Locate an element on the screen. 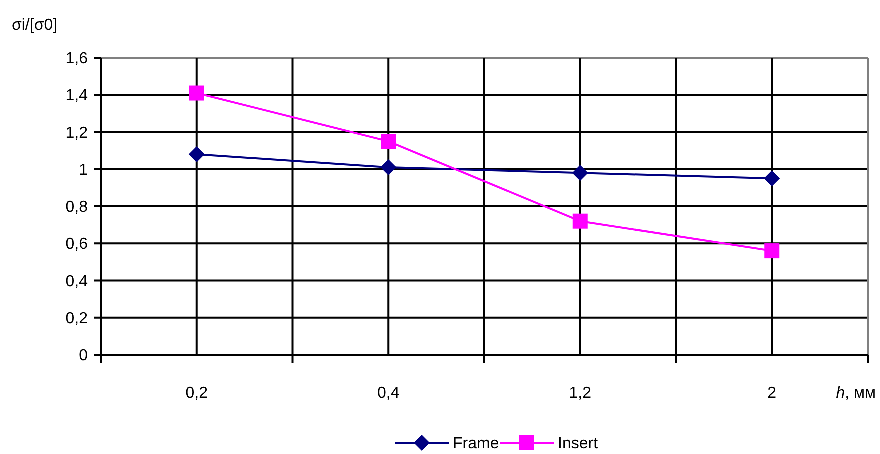 The image size is (880, 454). x-tick-label: 0,2 is located at coordinates (197, 393).